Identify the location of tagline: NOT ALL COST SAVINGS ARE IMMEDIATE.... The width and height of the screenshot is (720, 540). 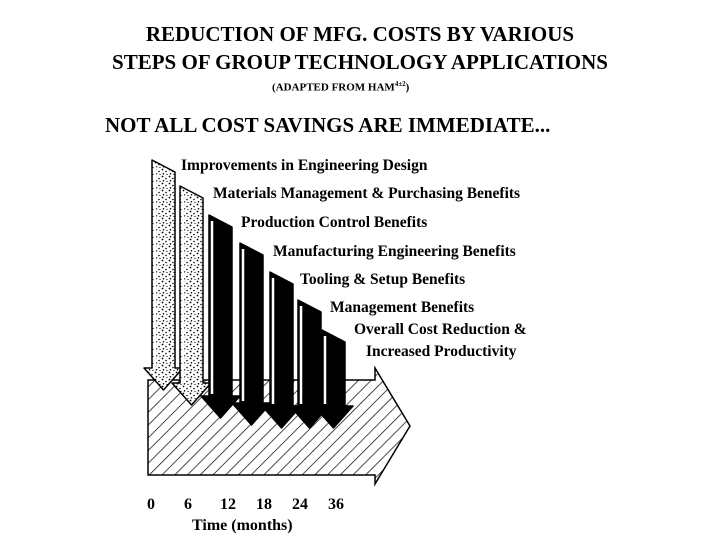
(328, 125).